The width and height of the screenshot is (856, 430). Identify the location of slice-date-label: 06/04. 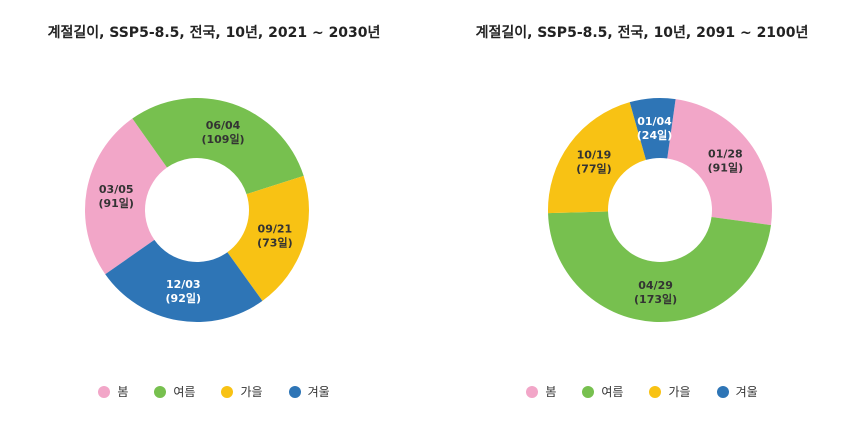
(223, 125).